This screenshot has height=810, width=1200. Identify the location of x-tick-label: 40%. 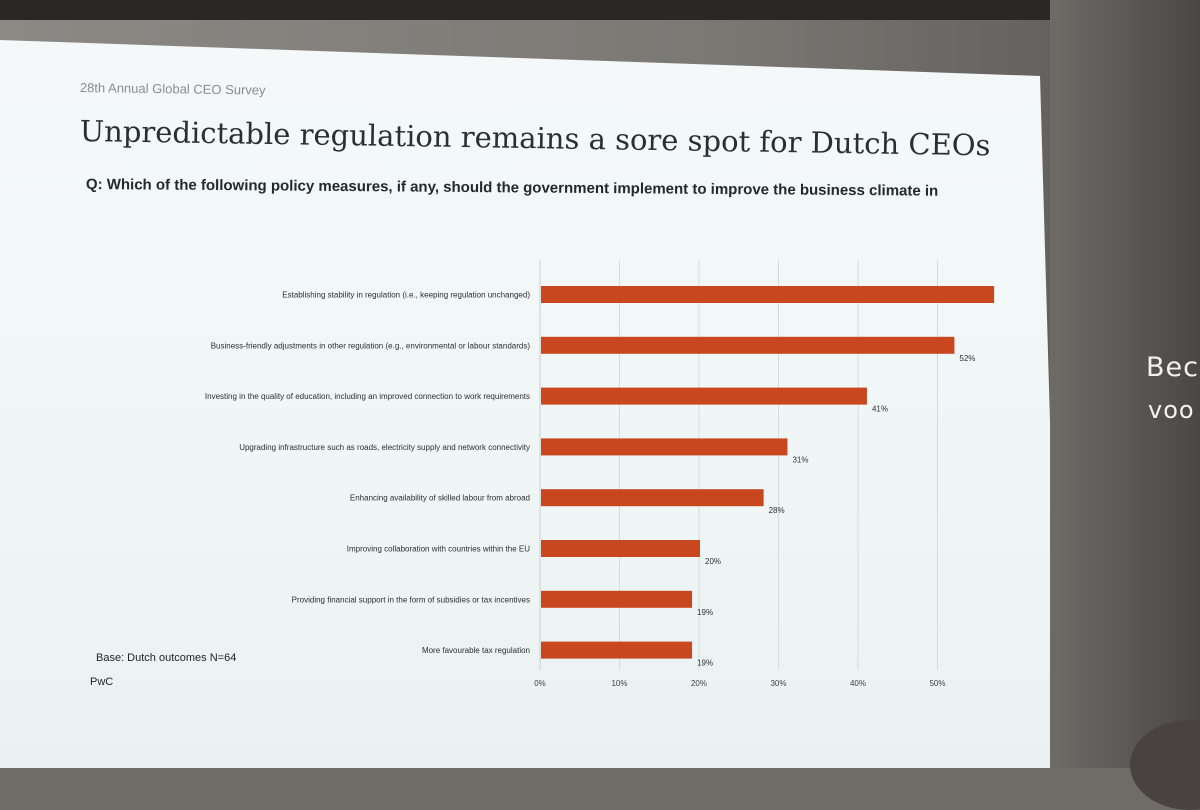
(858, 683).